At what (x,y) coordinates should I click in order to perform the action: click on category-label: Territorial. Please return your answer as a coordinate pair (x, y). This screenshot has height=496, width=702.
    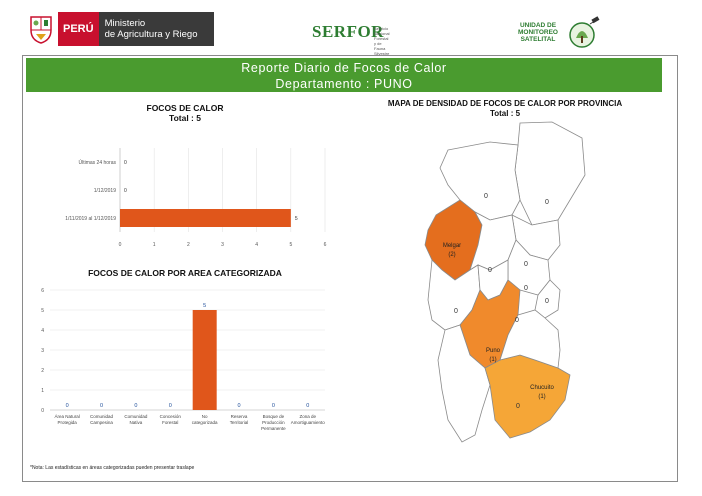
    Looking at the image, I should click on (239, 422).